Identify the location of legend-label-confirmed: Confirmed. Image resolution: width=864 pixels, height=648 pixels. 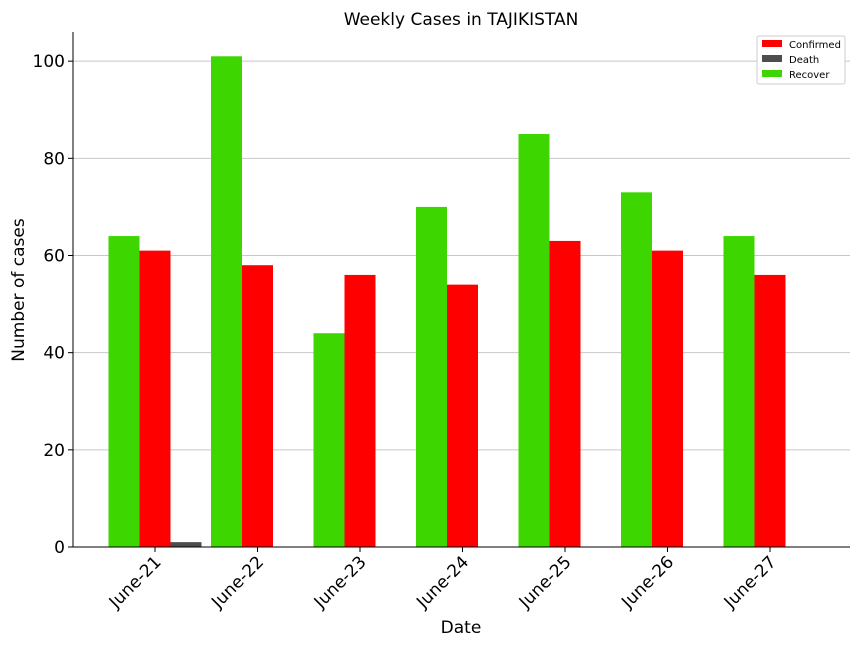
(815, 45).